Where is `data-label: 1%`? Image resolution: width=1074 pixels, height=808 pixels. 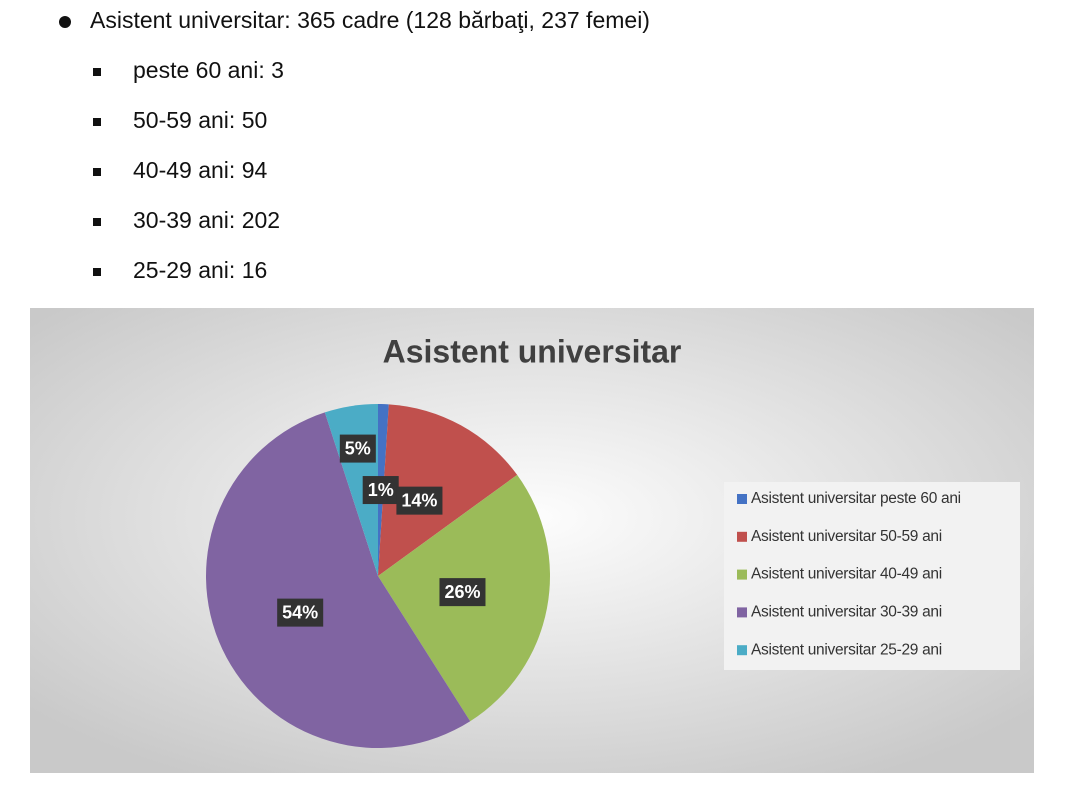 data-label: 1% is located at coordinates (380, 490).